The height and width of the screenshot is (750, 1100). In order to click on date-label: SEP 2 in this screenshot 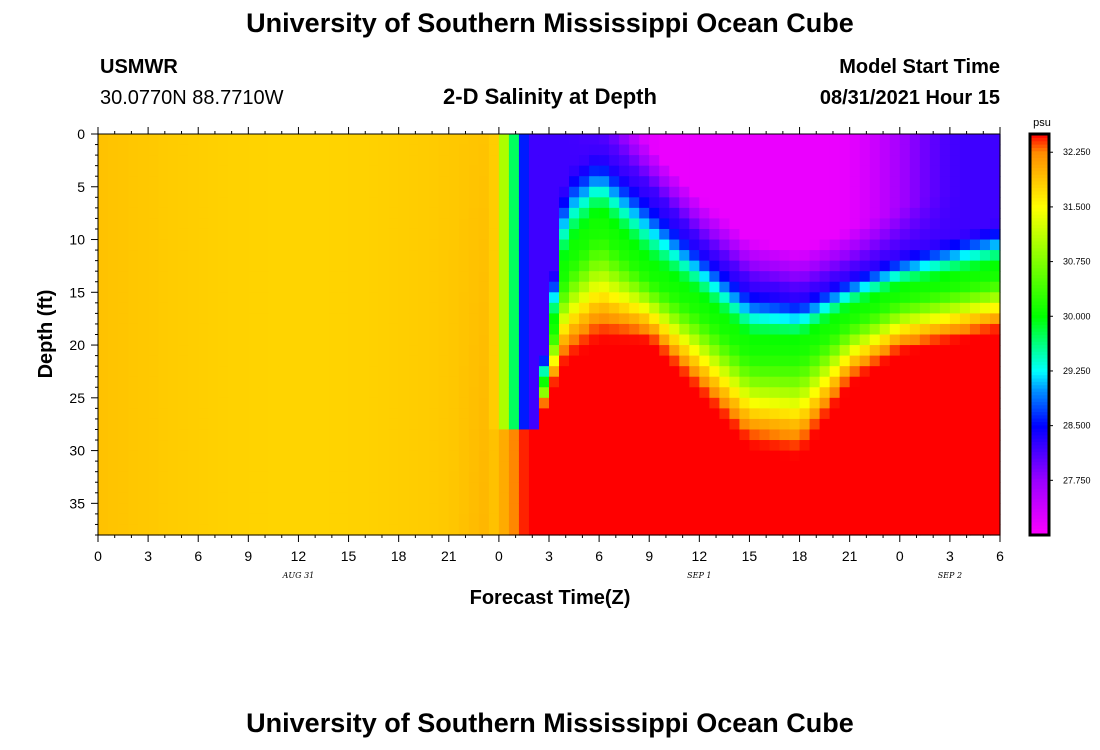, I will do `click(950, 575)`.